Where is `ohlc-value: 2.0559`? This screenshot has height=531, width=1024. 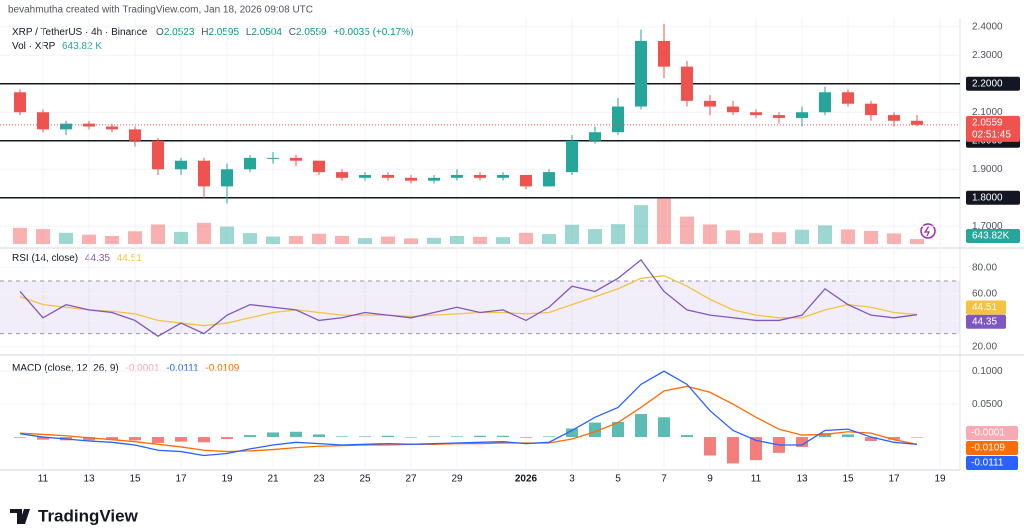
ohlc-value: 2.0559 is located at coordinates (311, 32).